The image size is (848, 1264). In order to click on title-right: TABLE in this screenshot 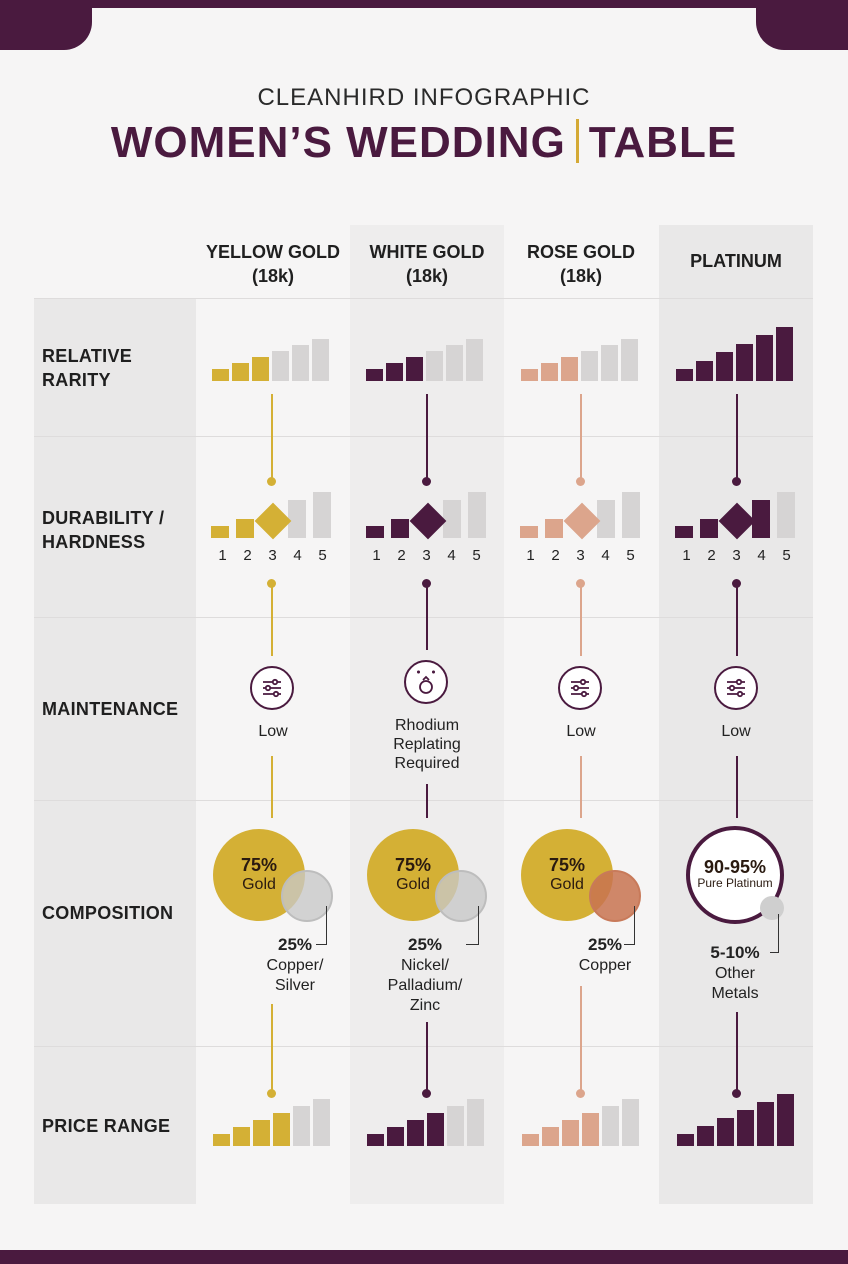, I will do `click(663, 142)`.